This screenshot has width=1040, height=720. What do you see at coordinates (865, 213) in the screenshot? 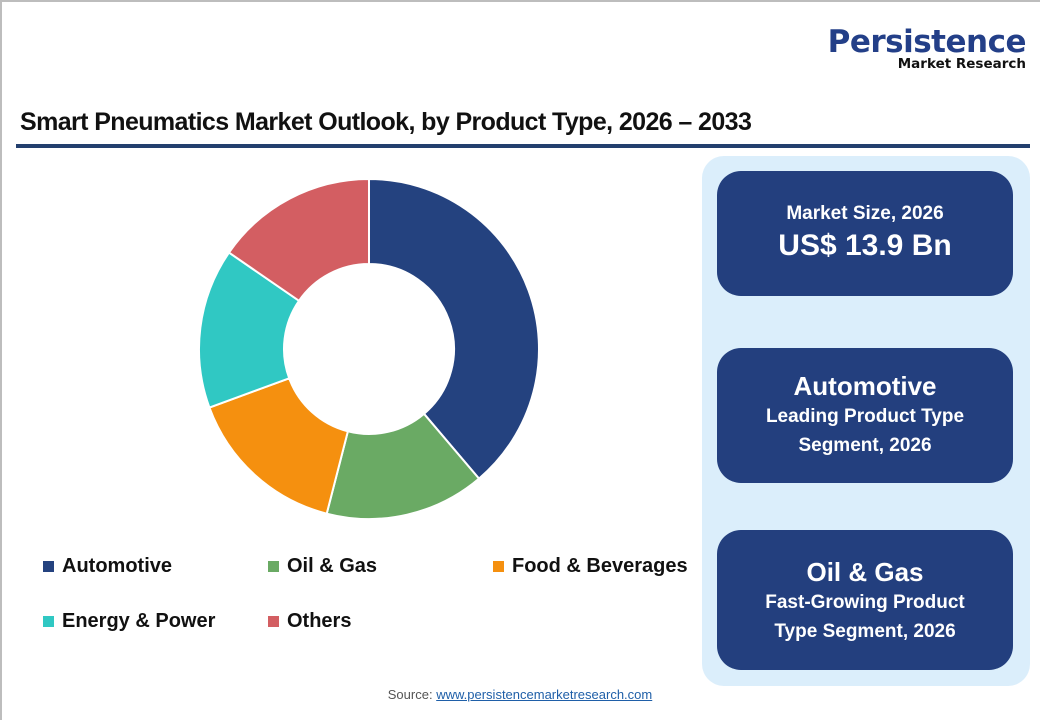
I see `market-size-label: Market Size, 2026` at bounding box center [865, 213].